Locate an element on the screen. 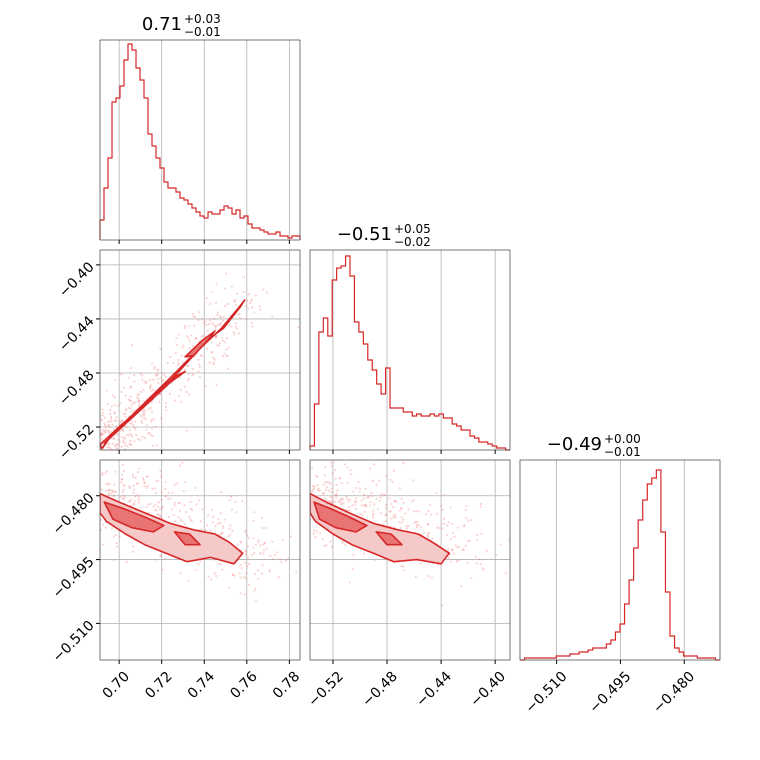 This screenshot has width=760, height=760. y-tick-label: −0.52 is located at coordinates (77, 442).